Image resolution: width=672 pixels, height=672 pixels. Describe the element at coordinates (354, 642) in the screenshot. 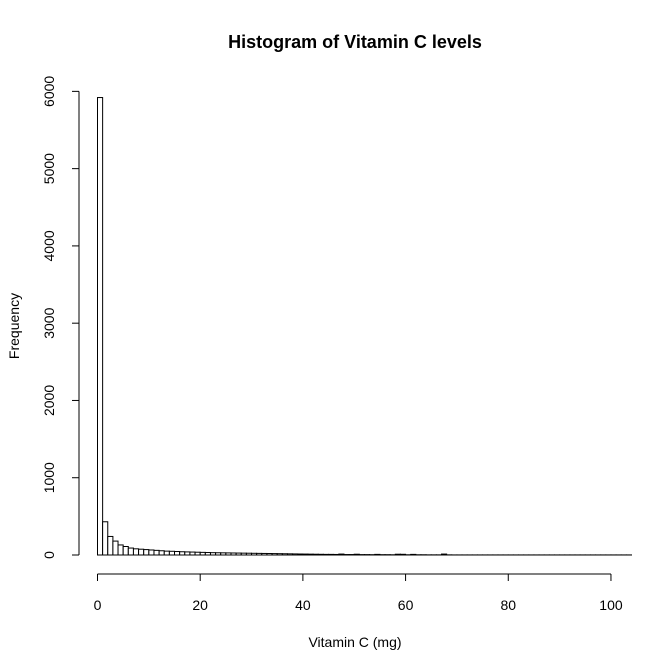

I see `x-axis-label: Vitamin C (mg)` at that location.